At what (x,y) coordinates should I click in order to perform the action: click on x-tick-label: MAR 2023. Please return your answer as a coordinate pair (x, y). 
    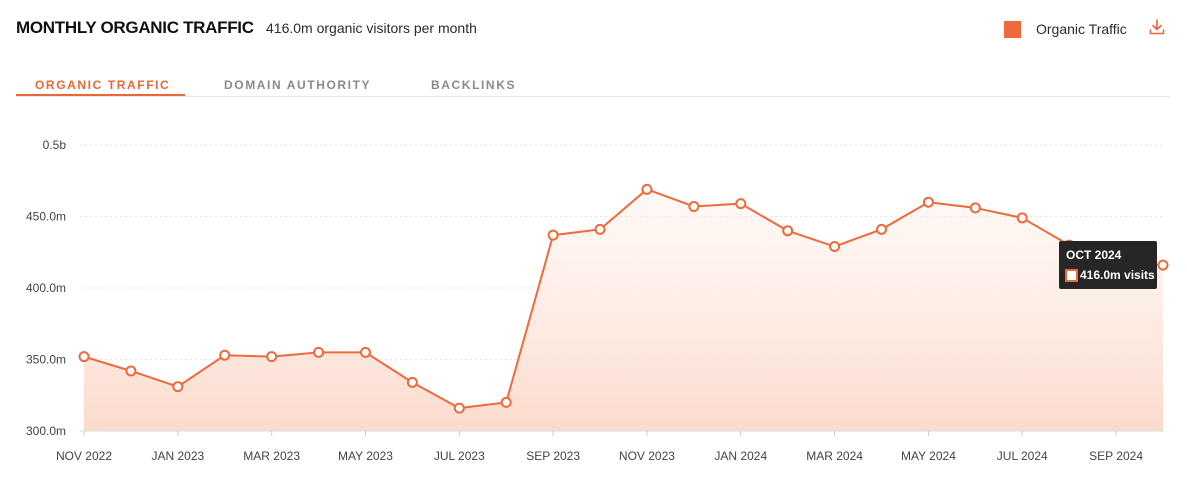
    Looking at the image, I should click on (271, 456).